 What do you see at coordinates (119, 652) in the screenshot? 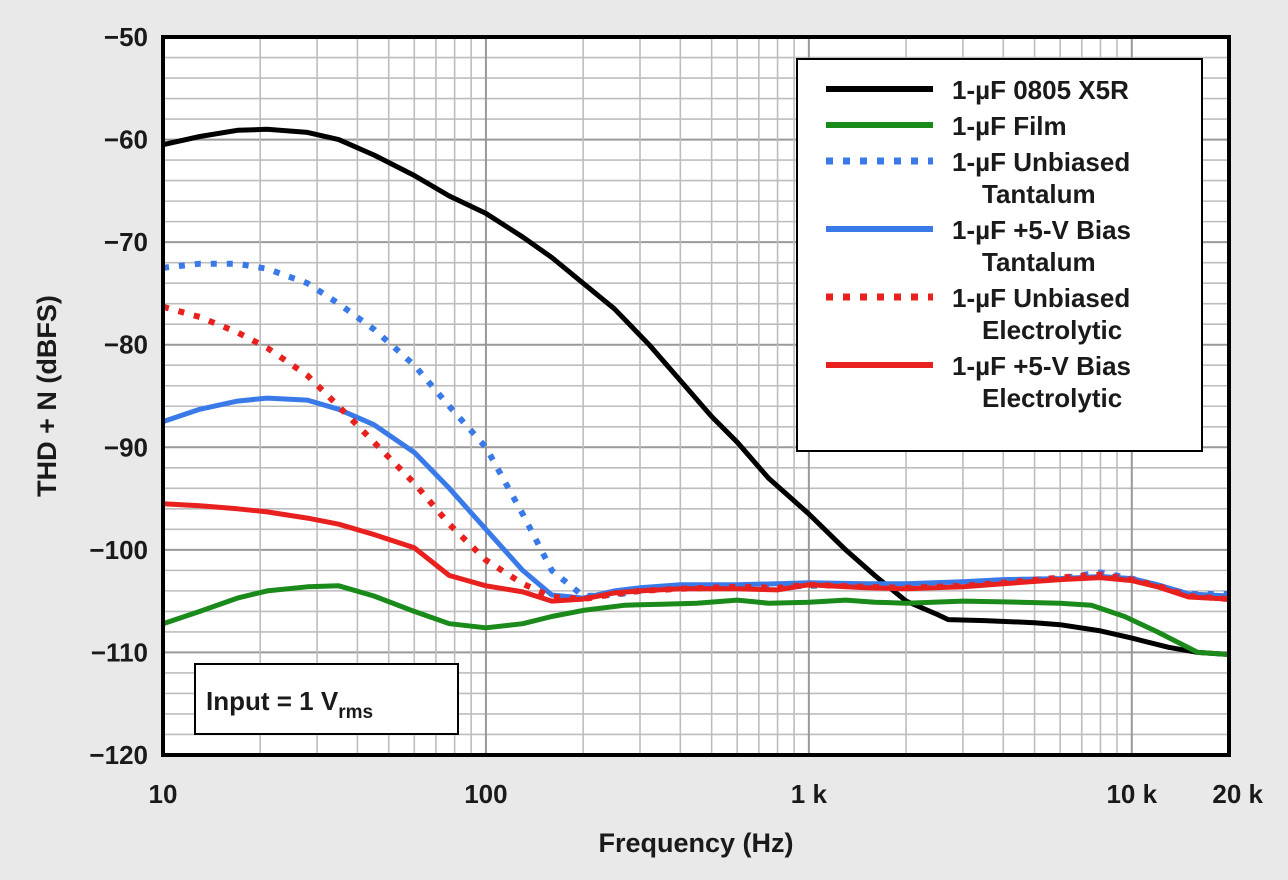
I see `y-tick-label: −110` at bounding box center [119, 652].